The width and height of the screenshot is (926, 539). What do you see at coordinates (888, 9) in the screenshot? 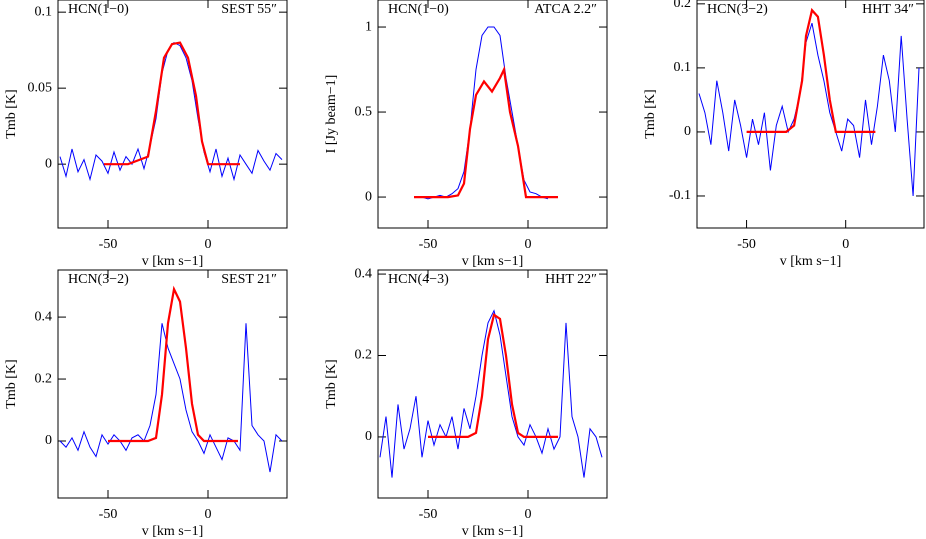
I see `telescope-label: HHT 34″` at bounding box center [888, 9].